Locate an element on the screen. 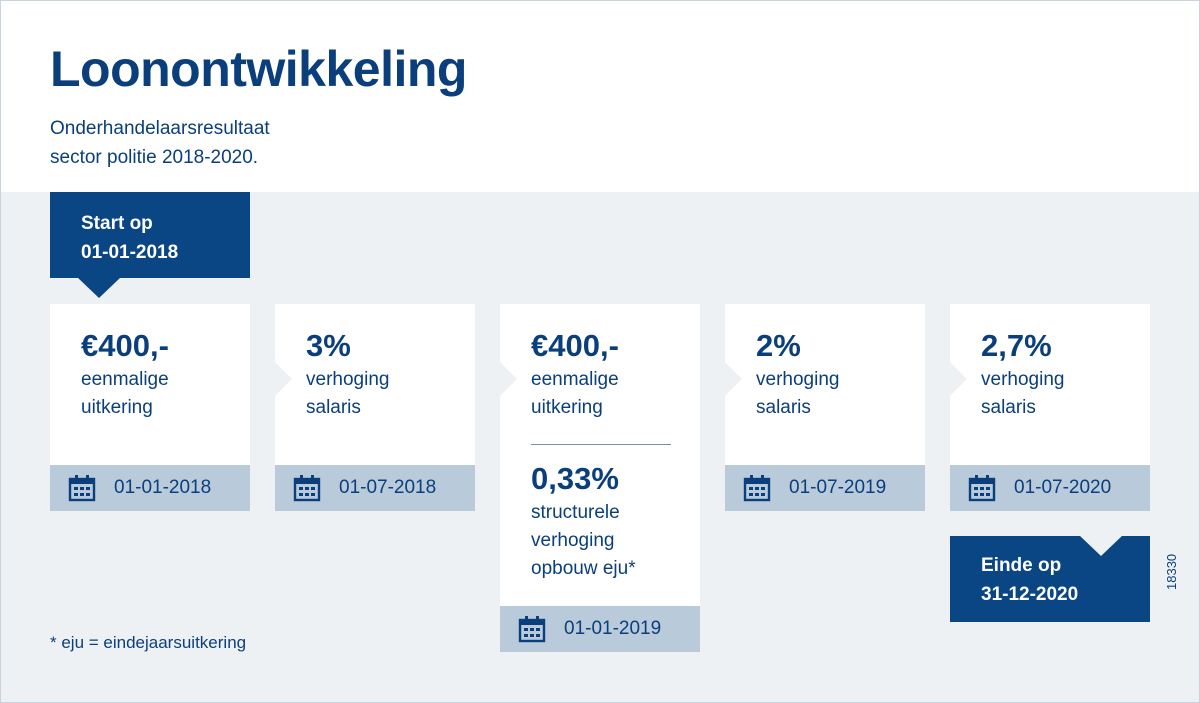 The height and width of the screenshot is (703, 1200). card-desc-2: structurele verhoging opbouw eju* is located at coordinates (615, 541).